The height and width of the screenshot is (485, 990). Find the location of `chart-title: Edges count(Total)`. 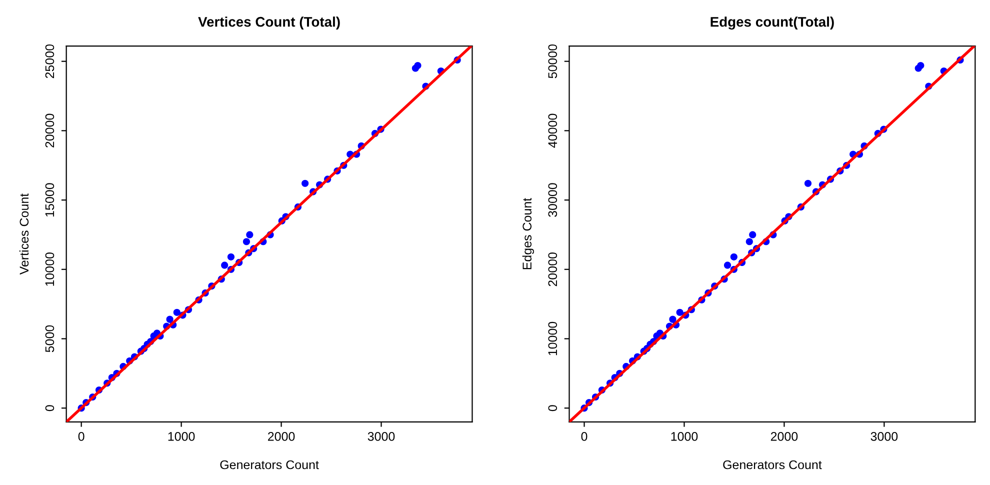

chart-title: Edges count(Total) is located at coordinates (772, 23).